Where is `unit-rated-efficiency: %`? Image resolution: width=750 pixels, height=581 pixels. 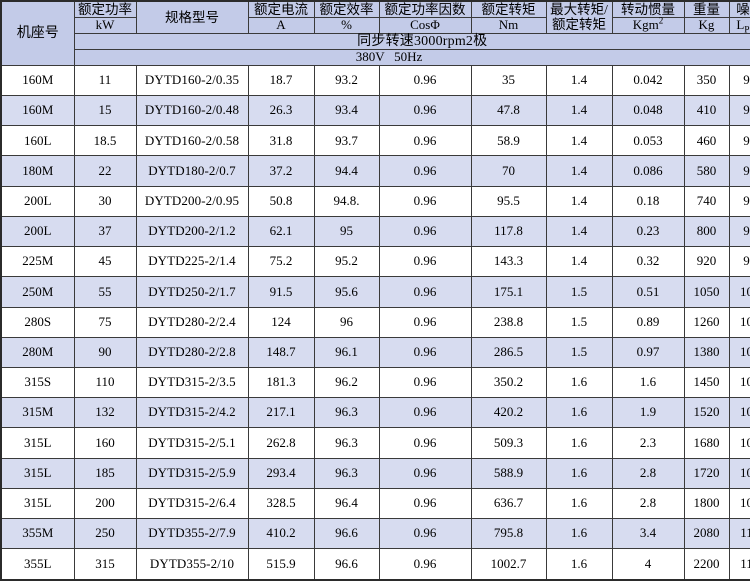
unit-rated-efficiency: % is located at coordinates (346, 25).